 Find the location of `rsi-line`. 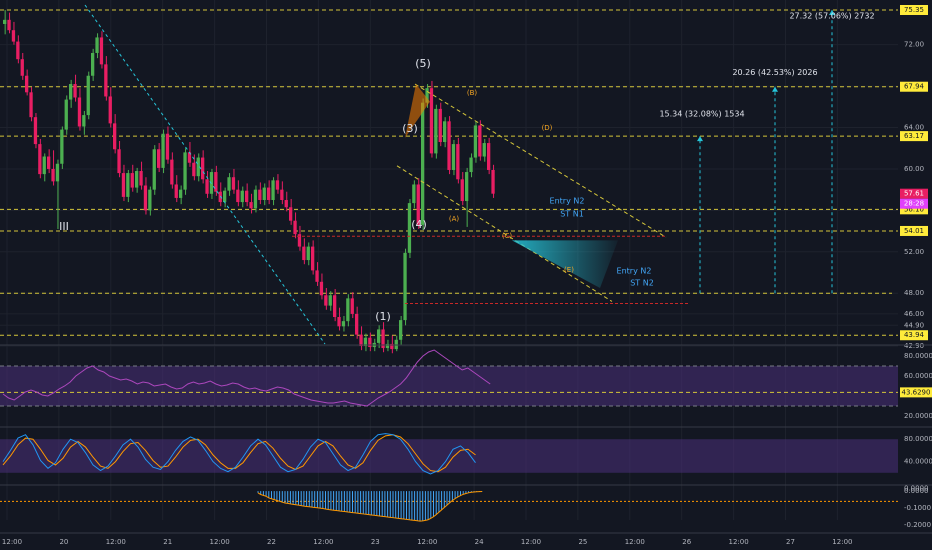

rsi-line is located at coordinates (246, 378).